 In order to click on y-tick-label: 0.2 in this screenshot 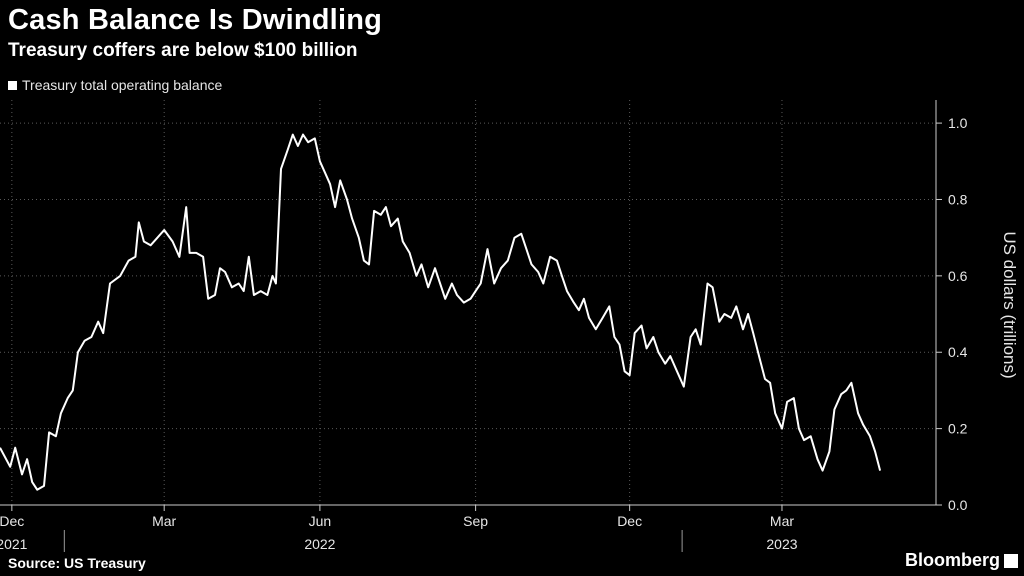, I will do `click(958, 429)`.